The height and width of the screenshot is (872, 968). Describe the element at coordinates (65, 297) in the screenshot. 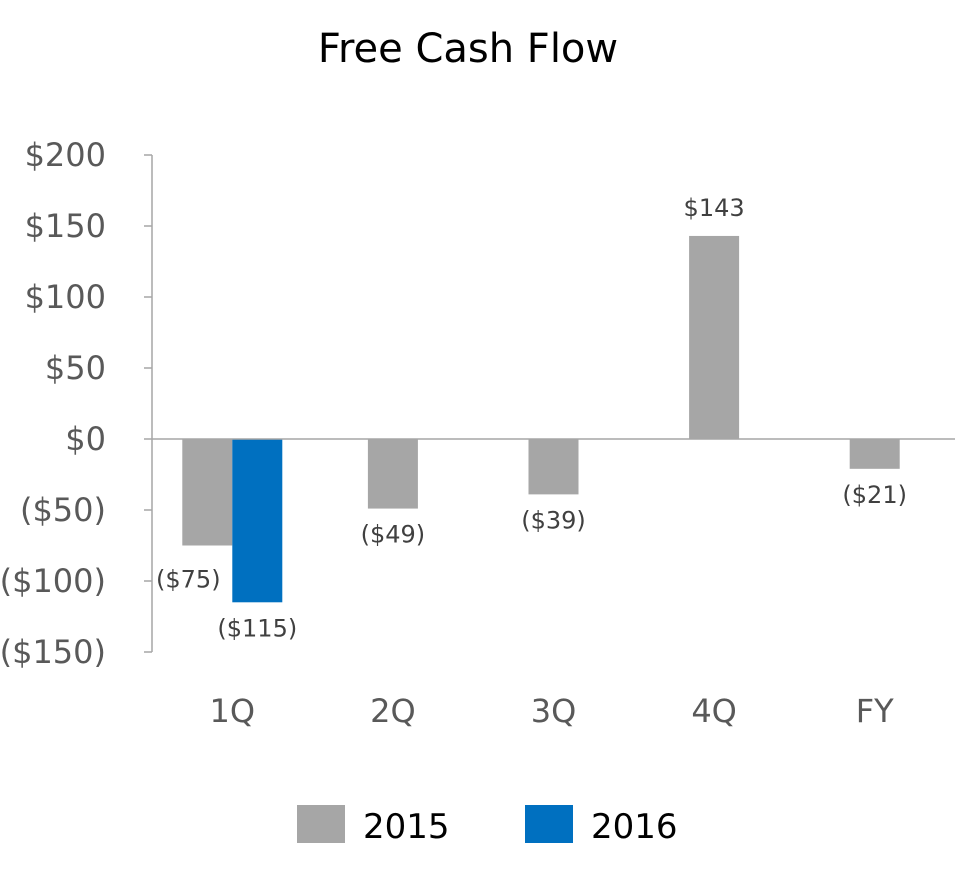

I see `y-tick-label: $100` at that location.